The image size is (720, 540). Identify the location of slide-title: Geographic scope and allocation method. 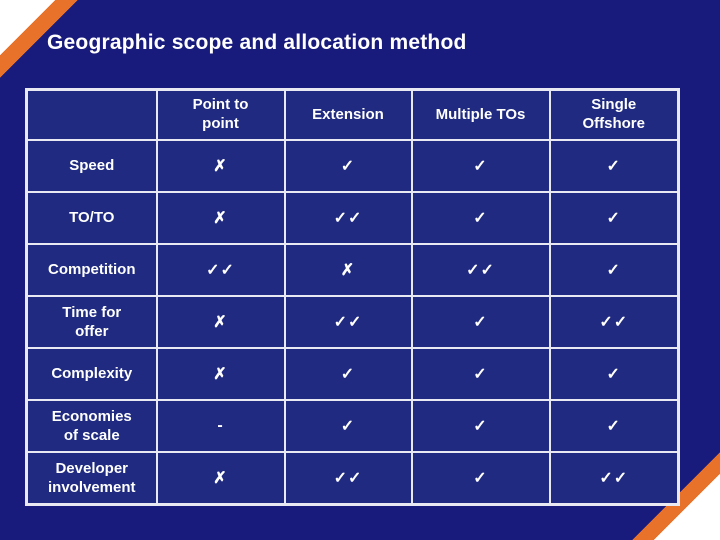
(257, 42).